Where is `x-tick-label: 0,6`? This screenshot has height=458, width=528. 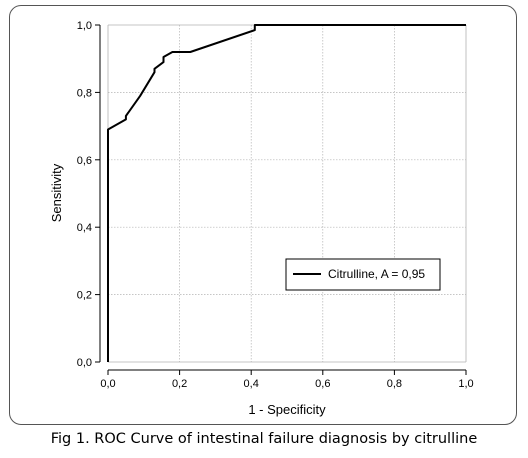
x-tick-label: 0,6 is located at coordinates (322, 384).